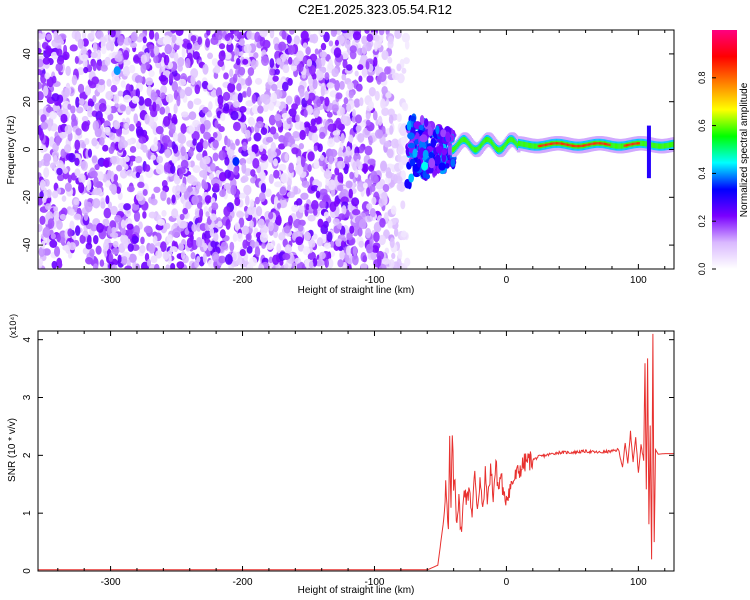  Describe the element at coordinates (425, 166) in the screenshot. I see `spectrogram-highlight-cell` at that location.